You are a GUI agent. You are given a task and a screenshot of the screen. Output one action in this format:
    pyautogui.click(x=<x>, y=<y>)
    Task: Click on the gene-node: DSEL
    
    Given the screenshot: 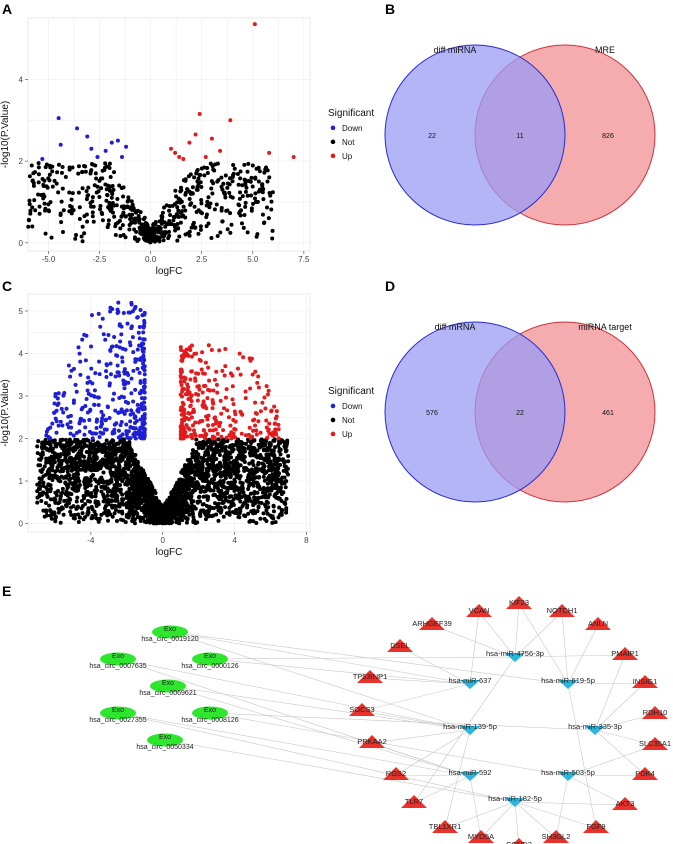 What is the action you would take?
    pyautogui.click(x=400, y=645)
    